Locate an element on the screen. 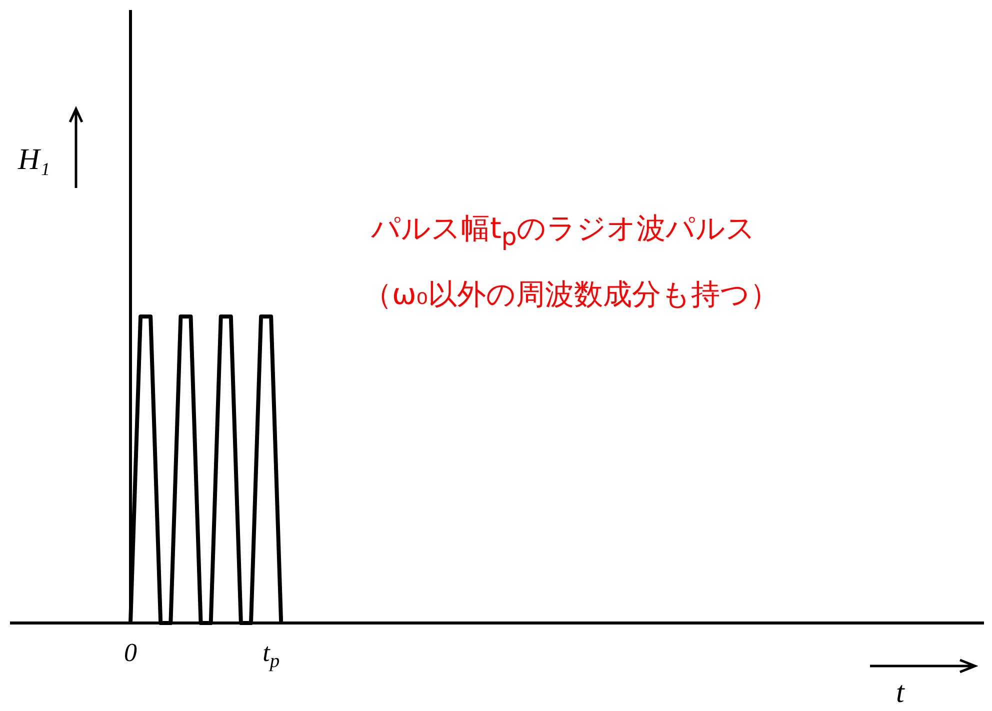 The height and width of the screenshot is (711, 992). x-tick-label: 0 is located at coordinates (130, 652).